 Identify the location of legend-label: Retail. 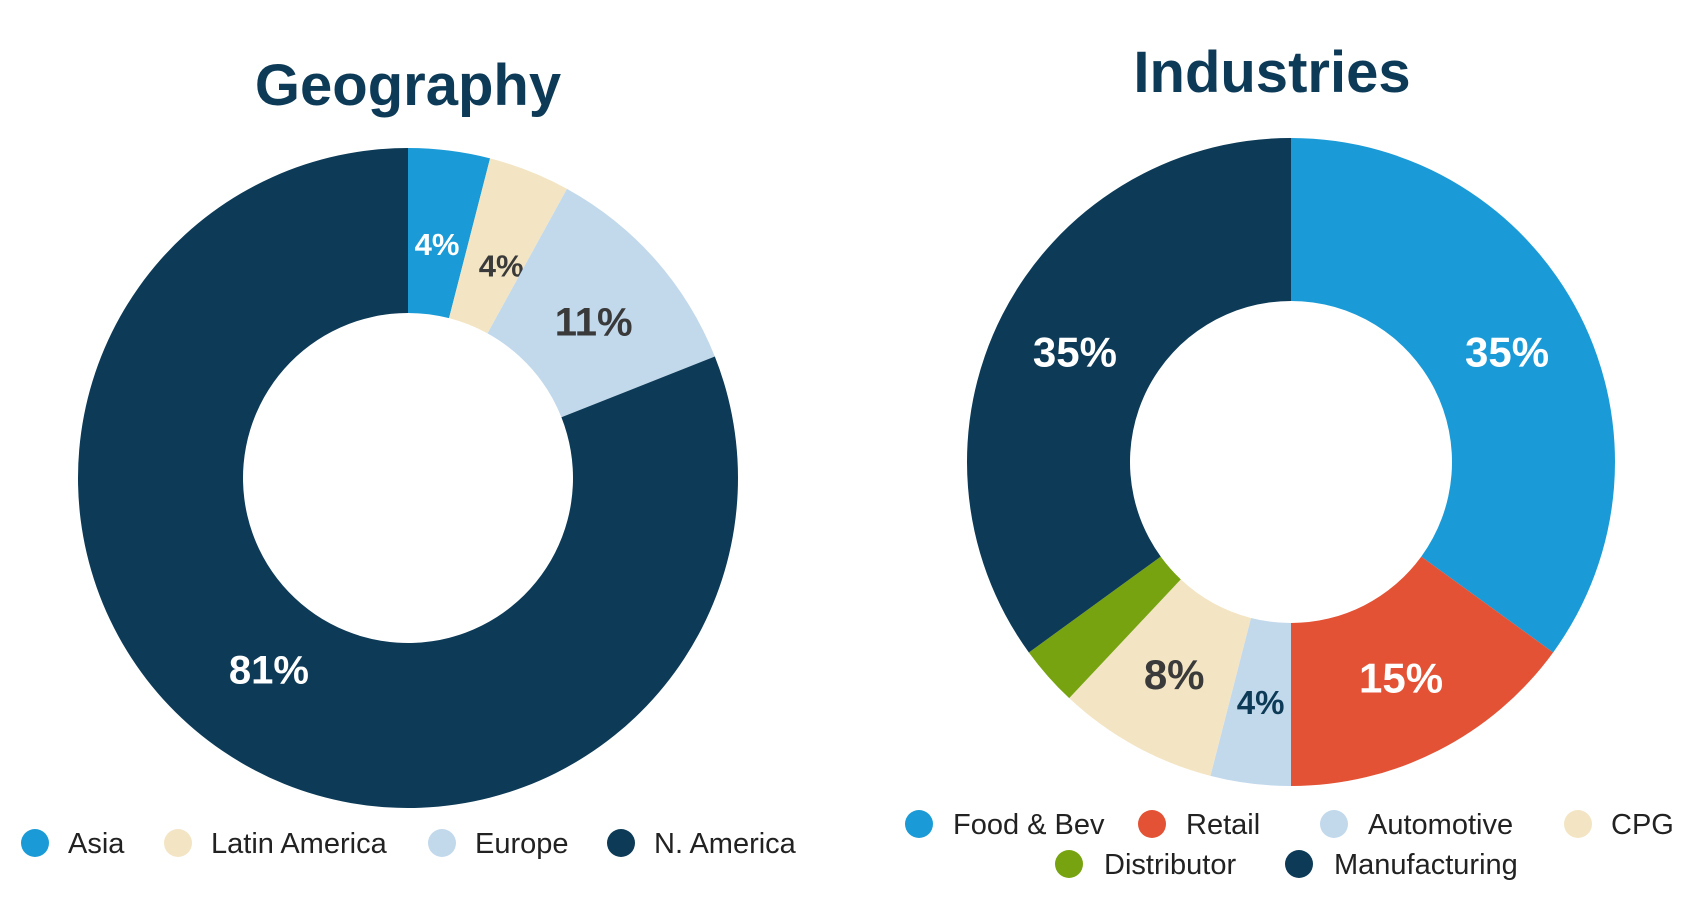
(1223, 825).